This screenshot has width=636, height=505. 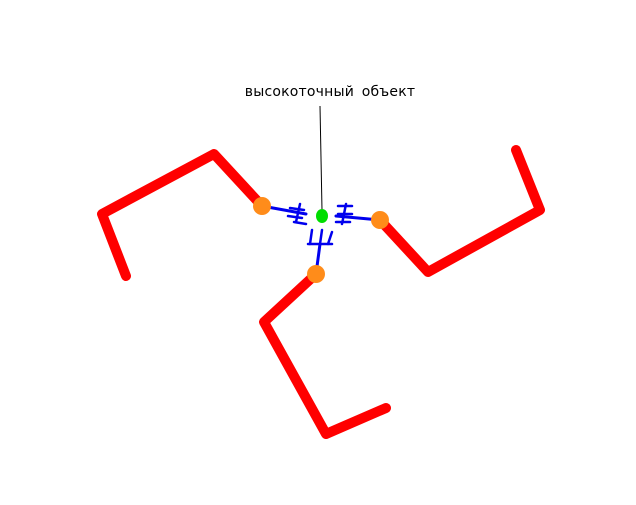 What do you see at coordinates (320, 237) in the screenshot?
I see `bottom-glyph-symbol` at bounding box center [320, 237].